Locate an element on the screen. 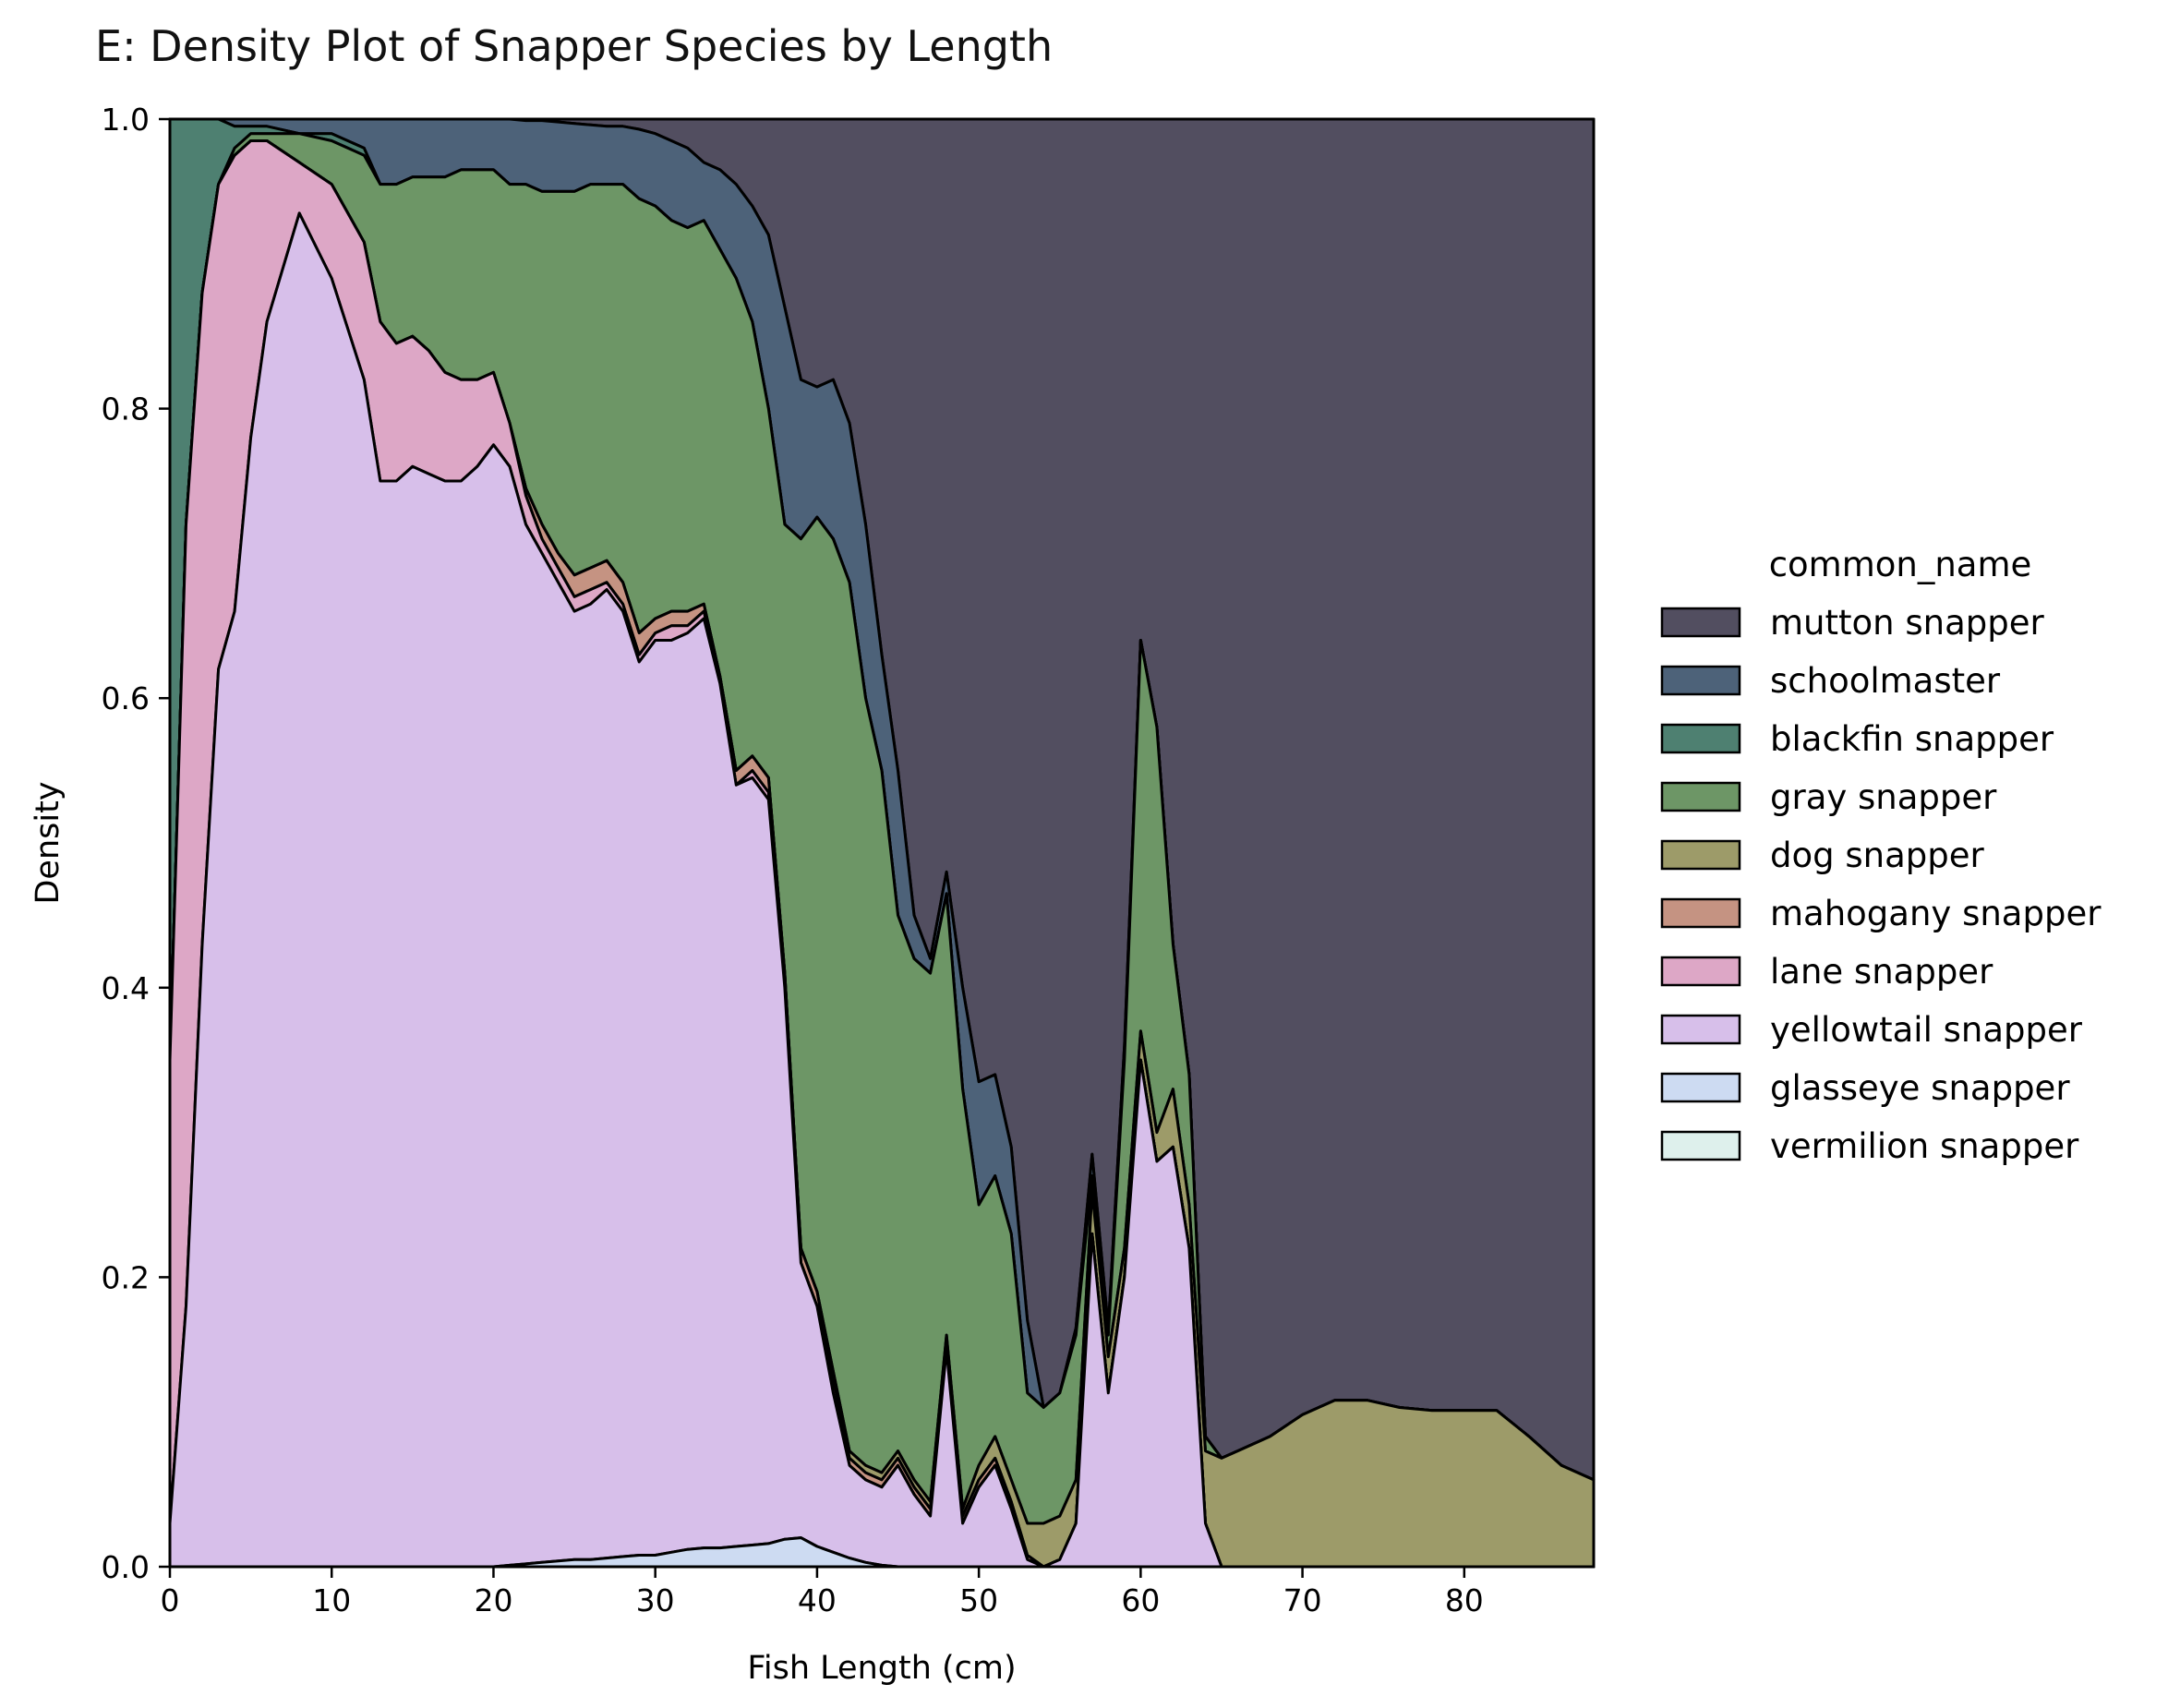 The height and width of the screenshot is (1708, 2168). legend-label-yellowtail-snapper: yellowtail snapper is located at coordinates (1927, 1030).